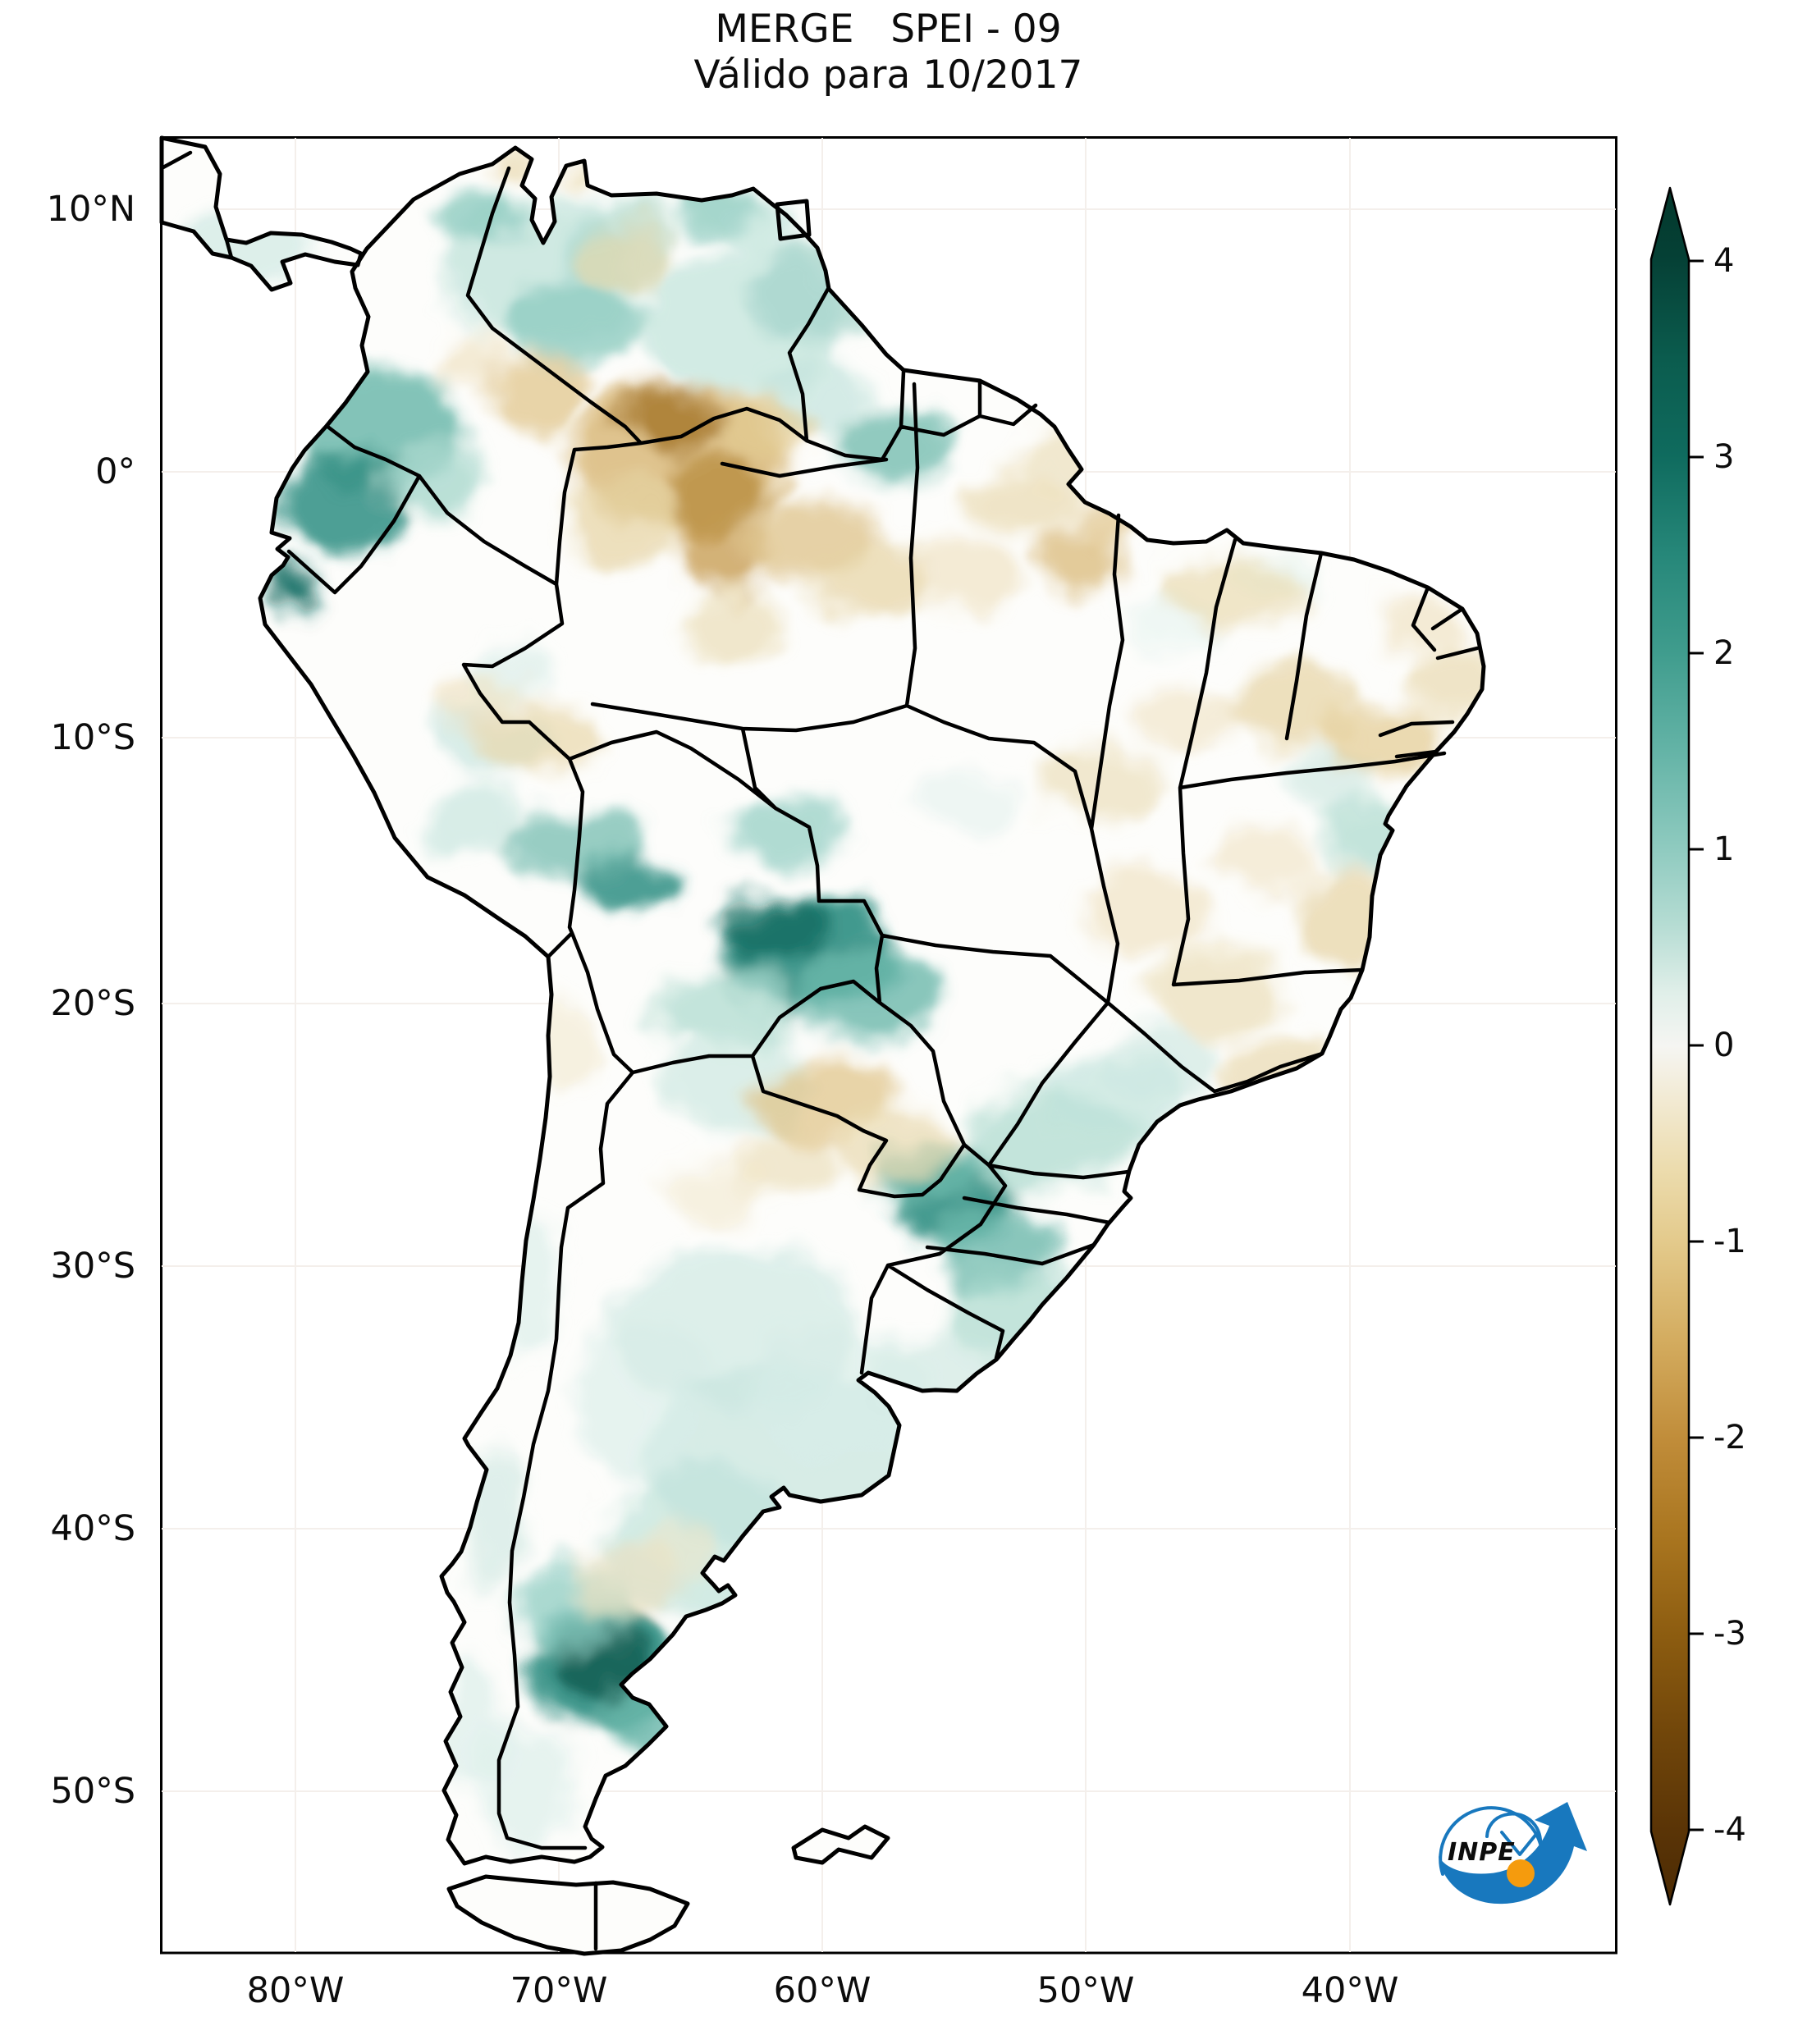 The width and height of the screenshot is (1798, 2044). What do you see at coordinates (92, 1528) in the screenshot?
I see `lat-tick-40s: 40°S` at bounding box center [92, 1528].